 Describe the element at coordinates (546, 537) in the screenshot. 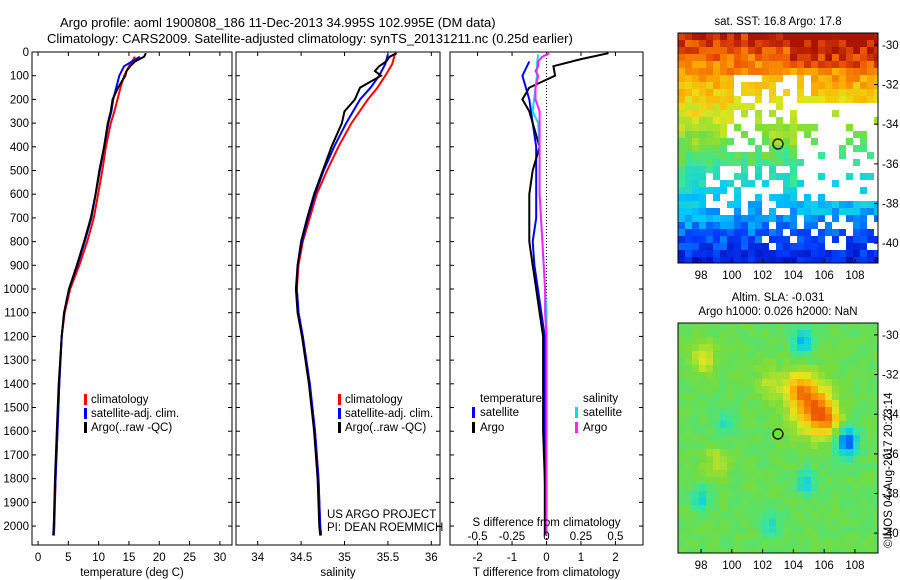

I see `x2-tick-label: 0` at that location.